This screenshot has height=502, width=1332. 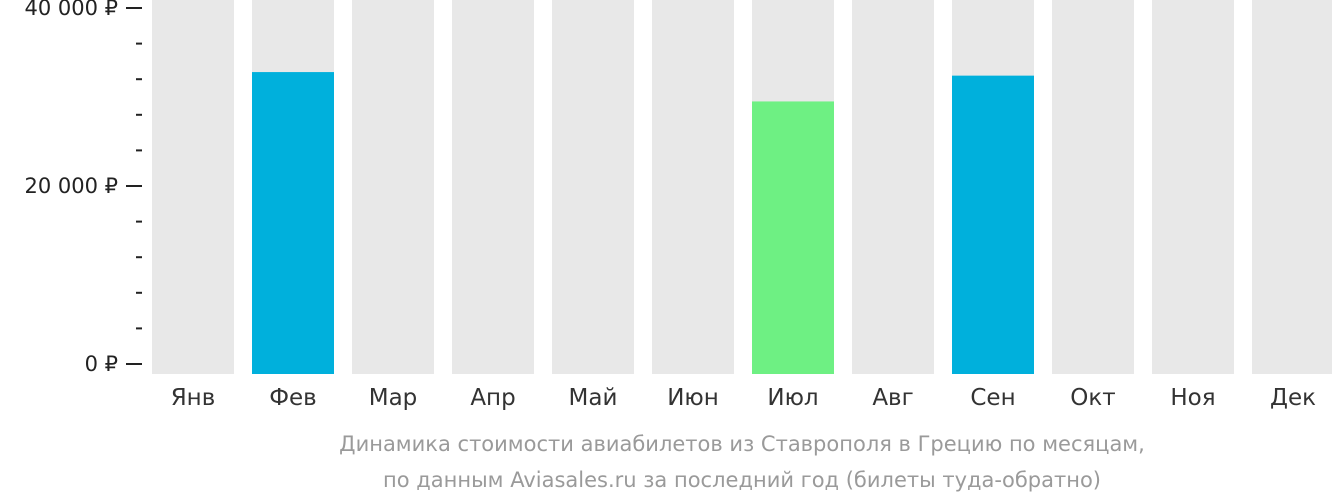 I want to click on month-label: Июн, so click(x=693, y=398).